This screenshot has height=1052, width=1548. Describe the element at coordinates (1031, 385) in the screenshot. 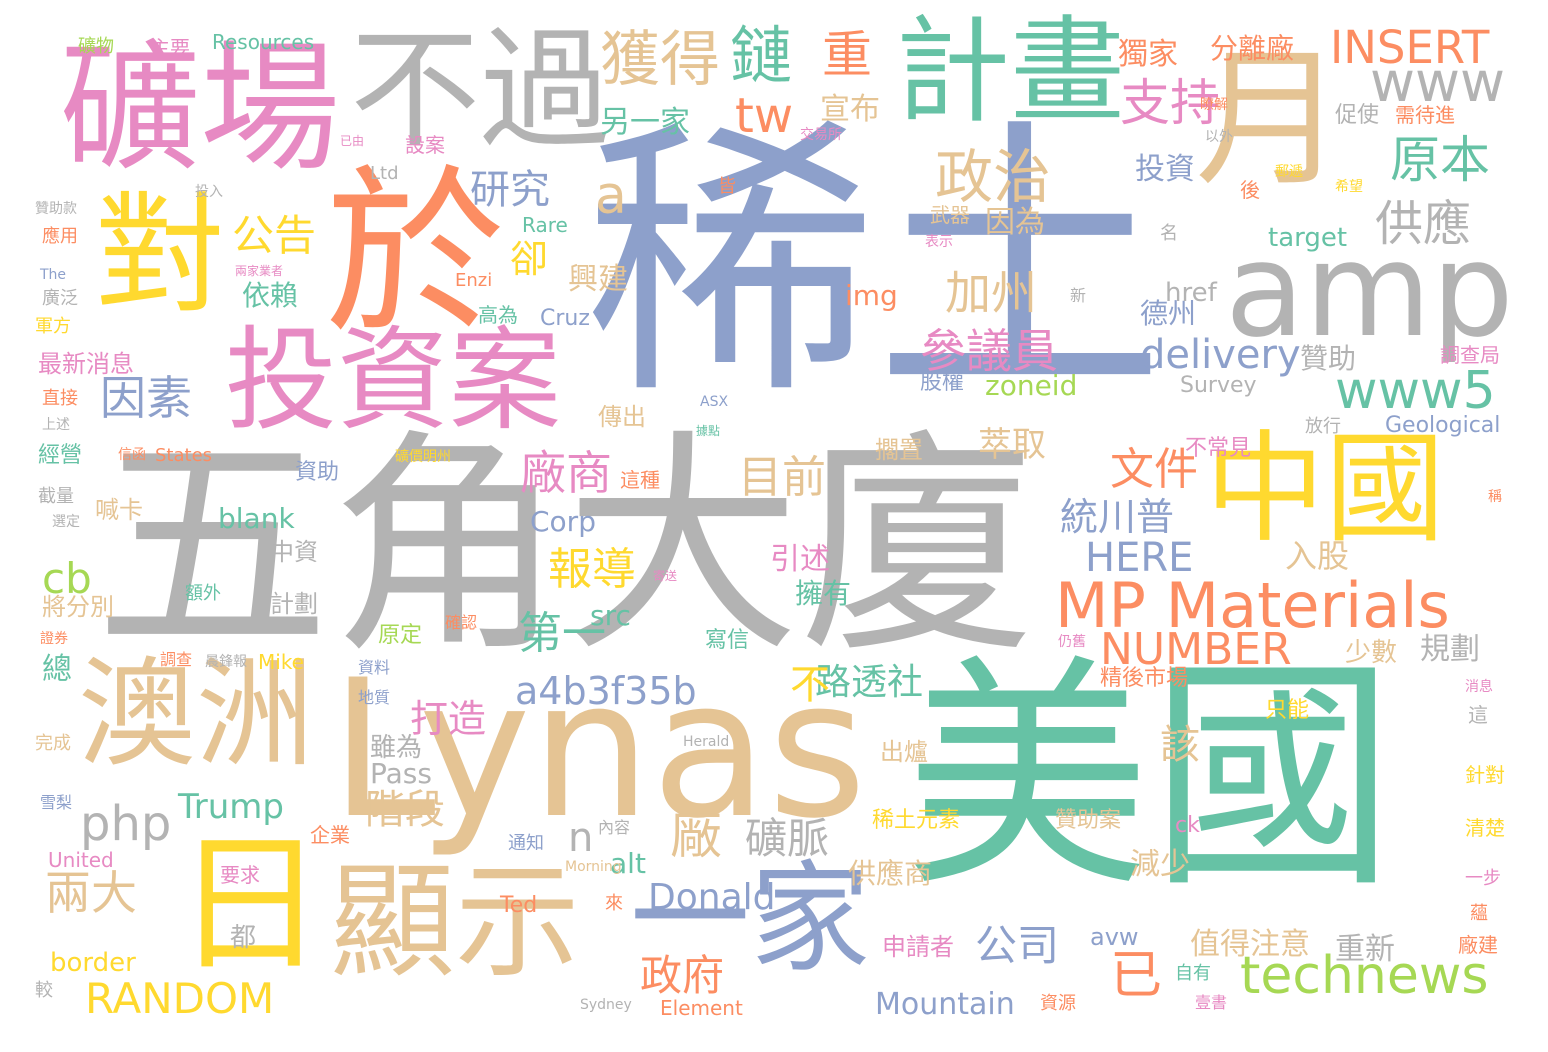

I see `word-cloud-word: zoneid` at that location.